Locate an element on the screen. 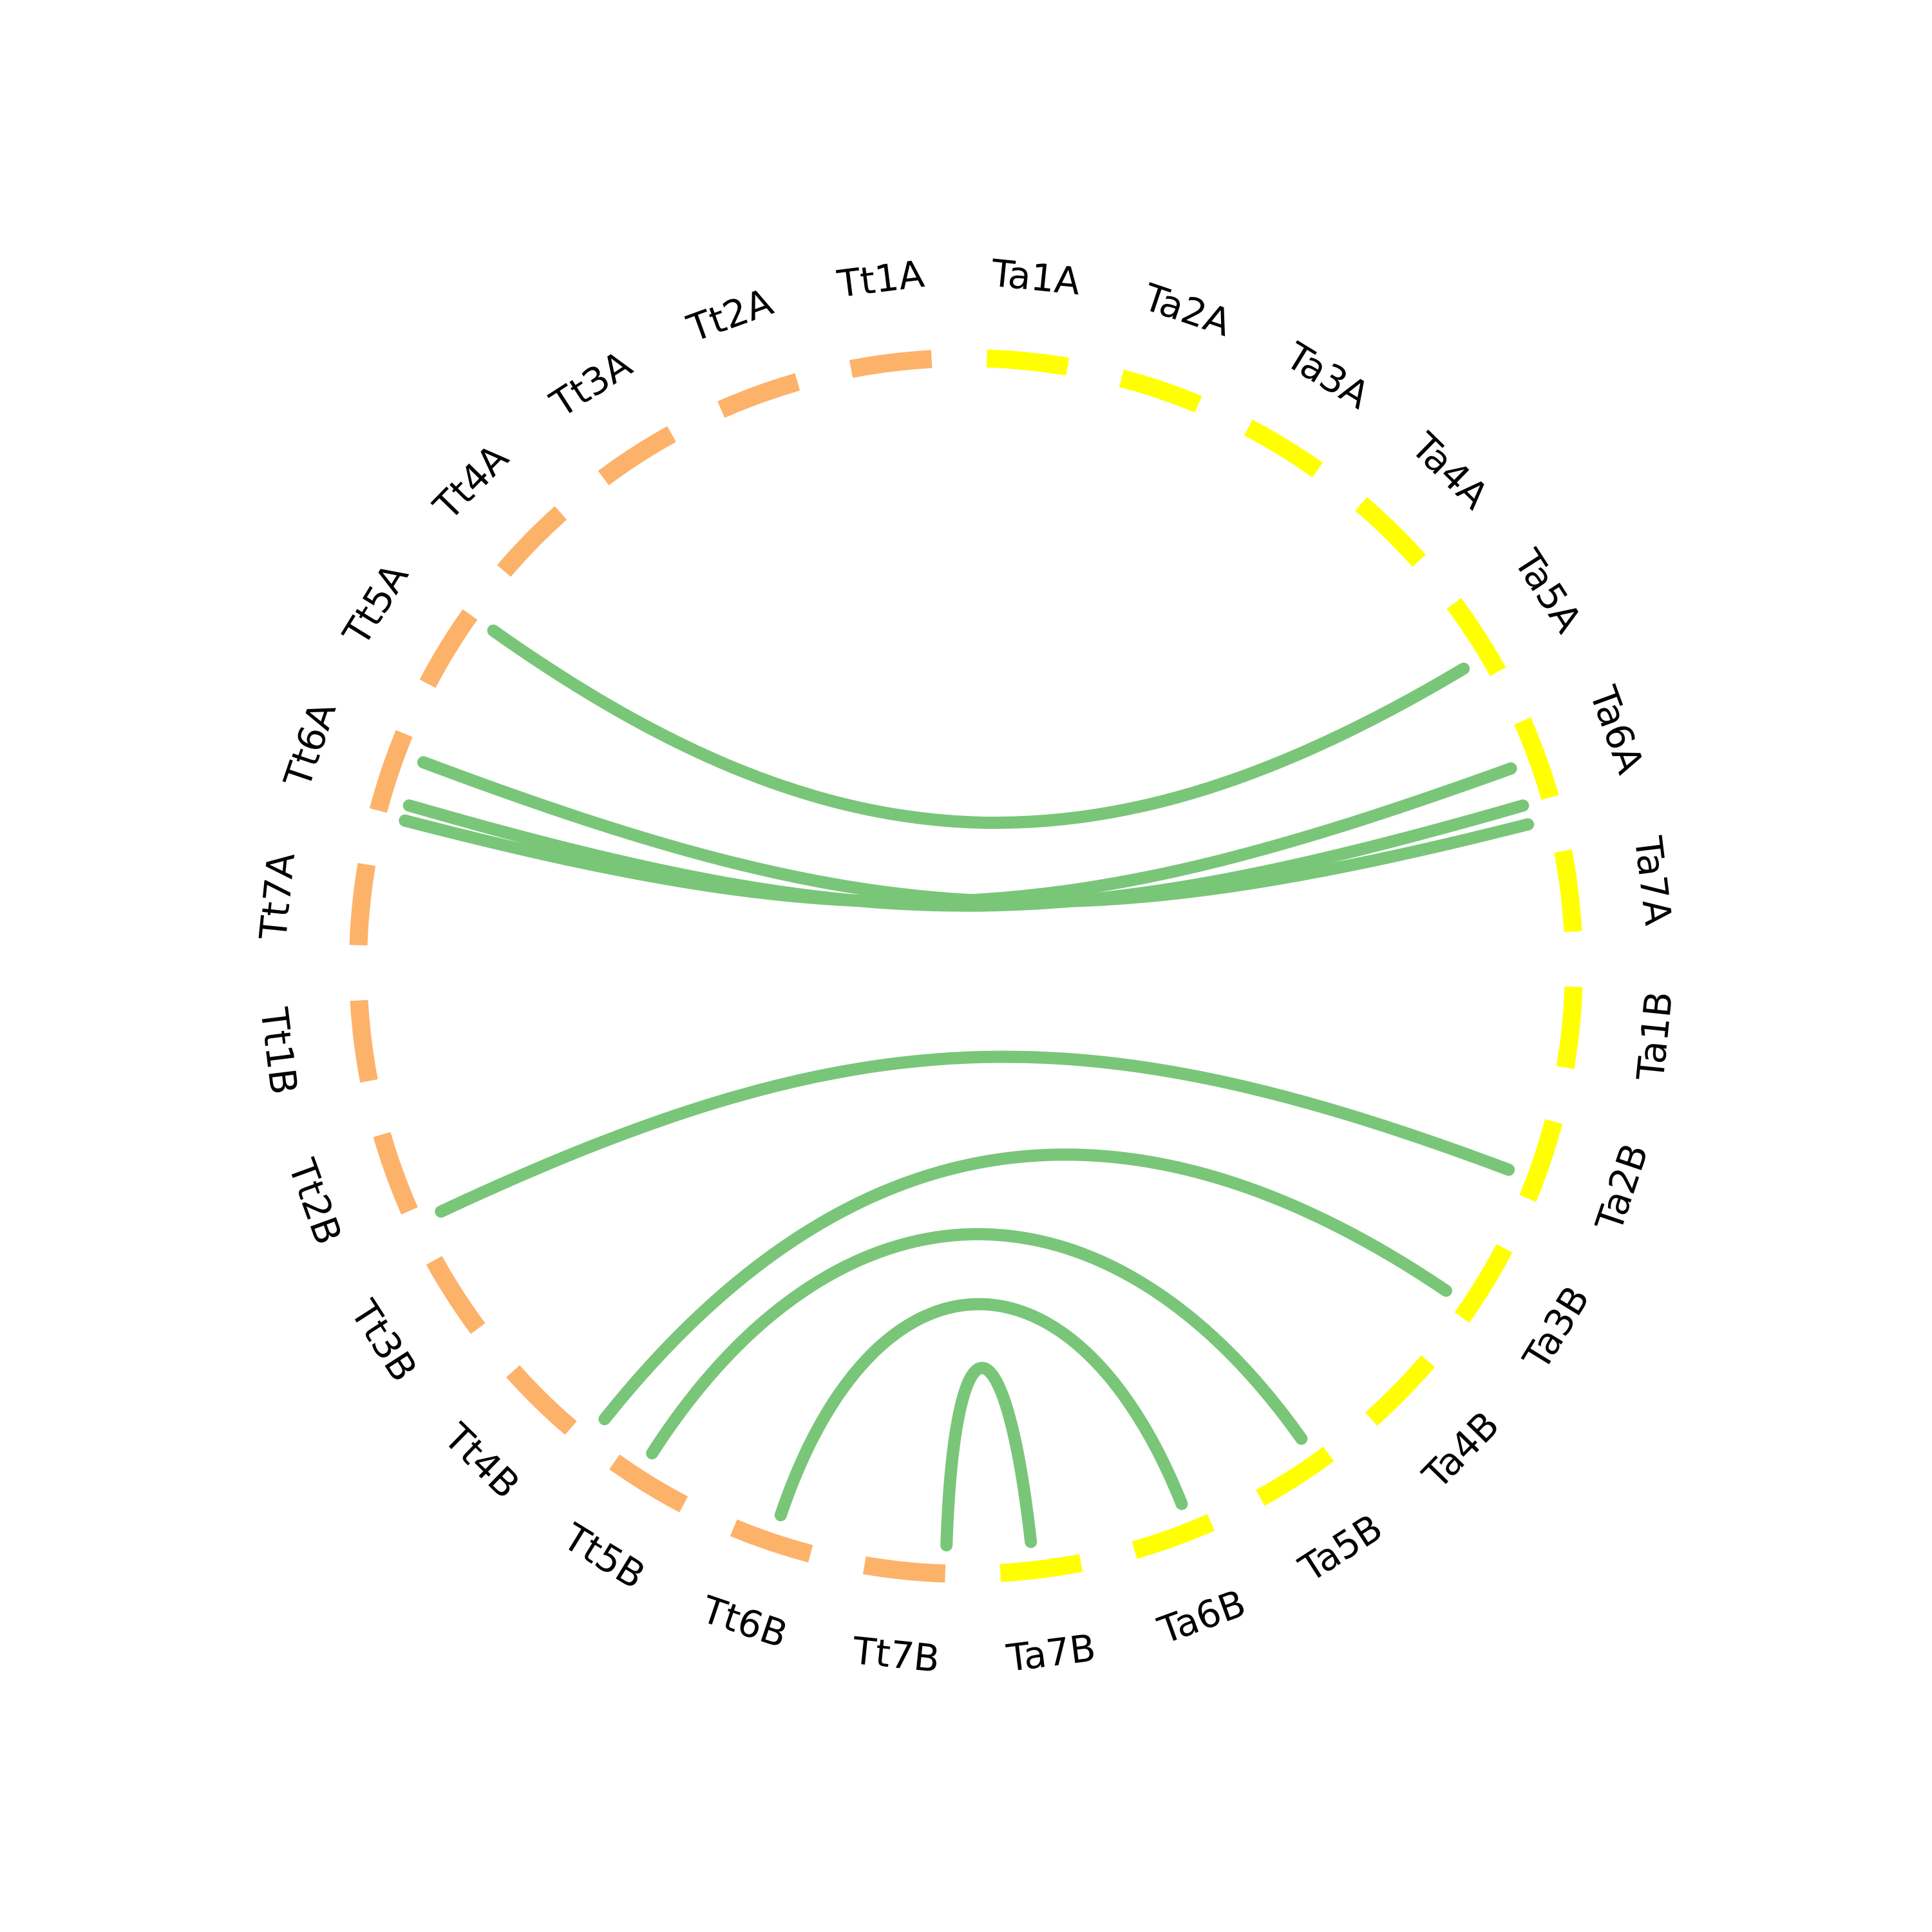 The image size is (1932, 1932). label-ta7b: Ta7B is located at coordinates (1051, 1653).